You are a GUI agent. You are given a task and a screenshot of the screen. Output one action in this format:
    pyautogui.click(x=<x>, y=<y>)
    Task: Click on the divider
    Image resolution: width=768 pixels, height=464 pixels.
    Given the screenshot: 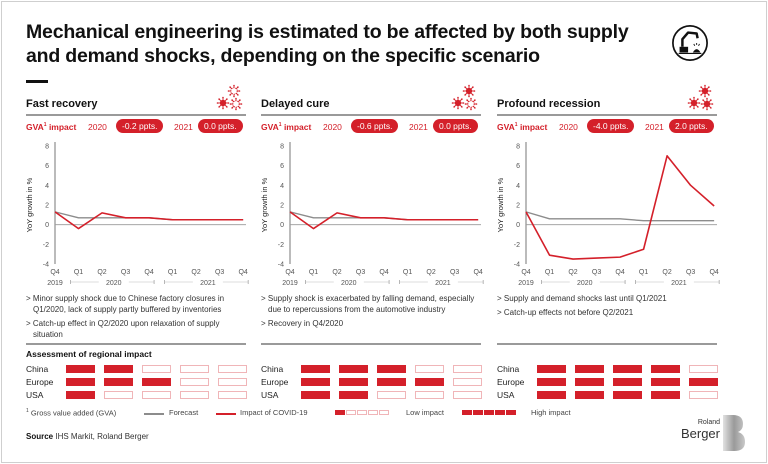 What is the action you would take?
    pyautogui.click(x=136, y=344)
    